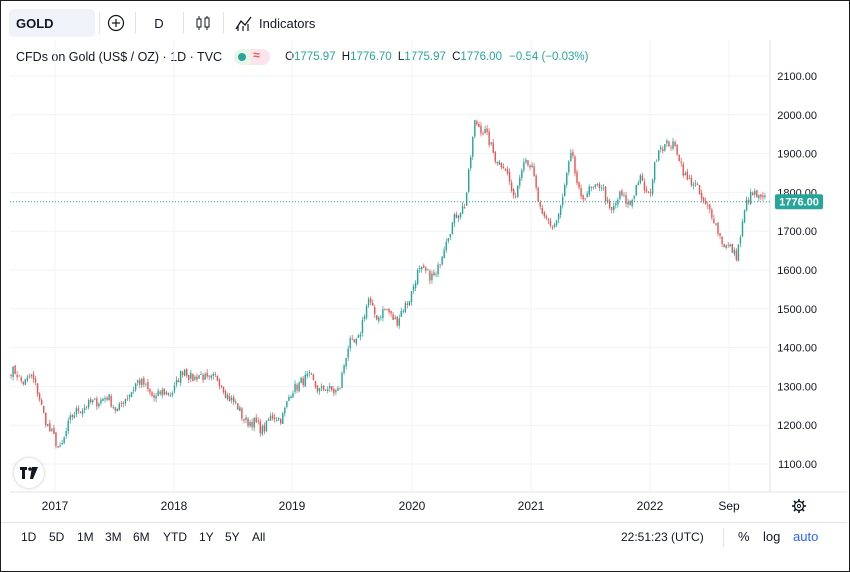 Image resolution: width=850 pixels, height=572 pixels. I want to click on price-tick-label: 2100.00, so click(797, 77).